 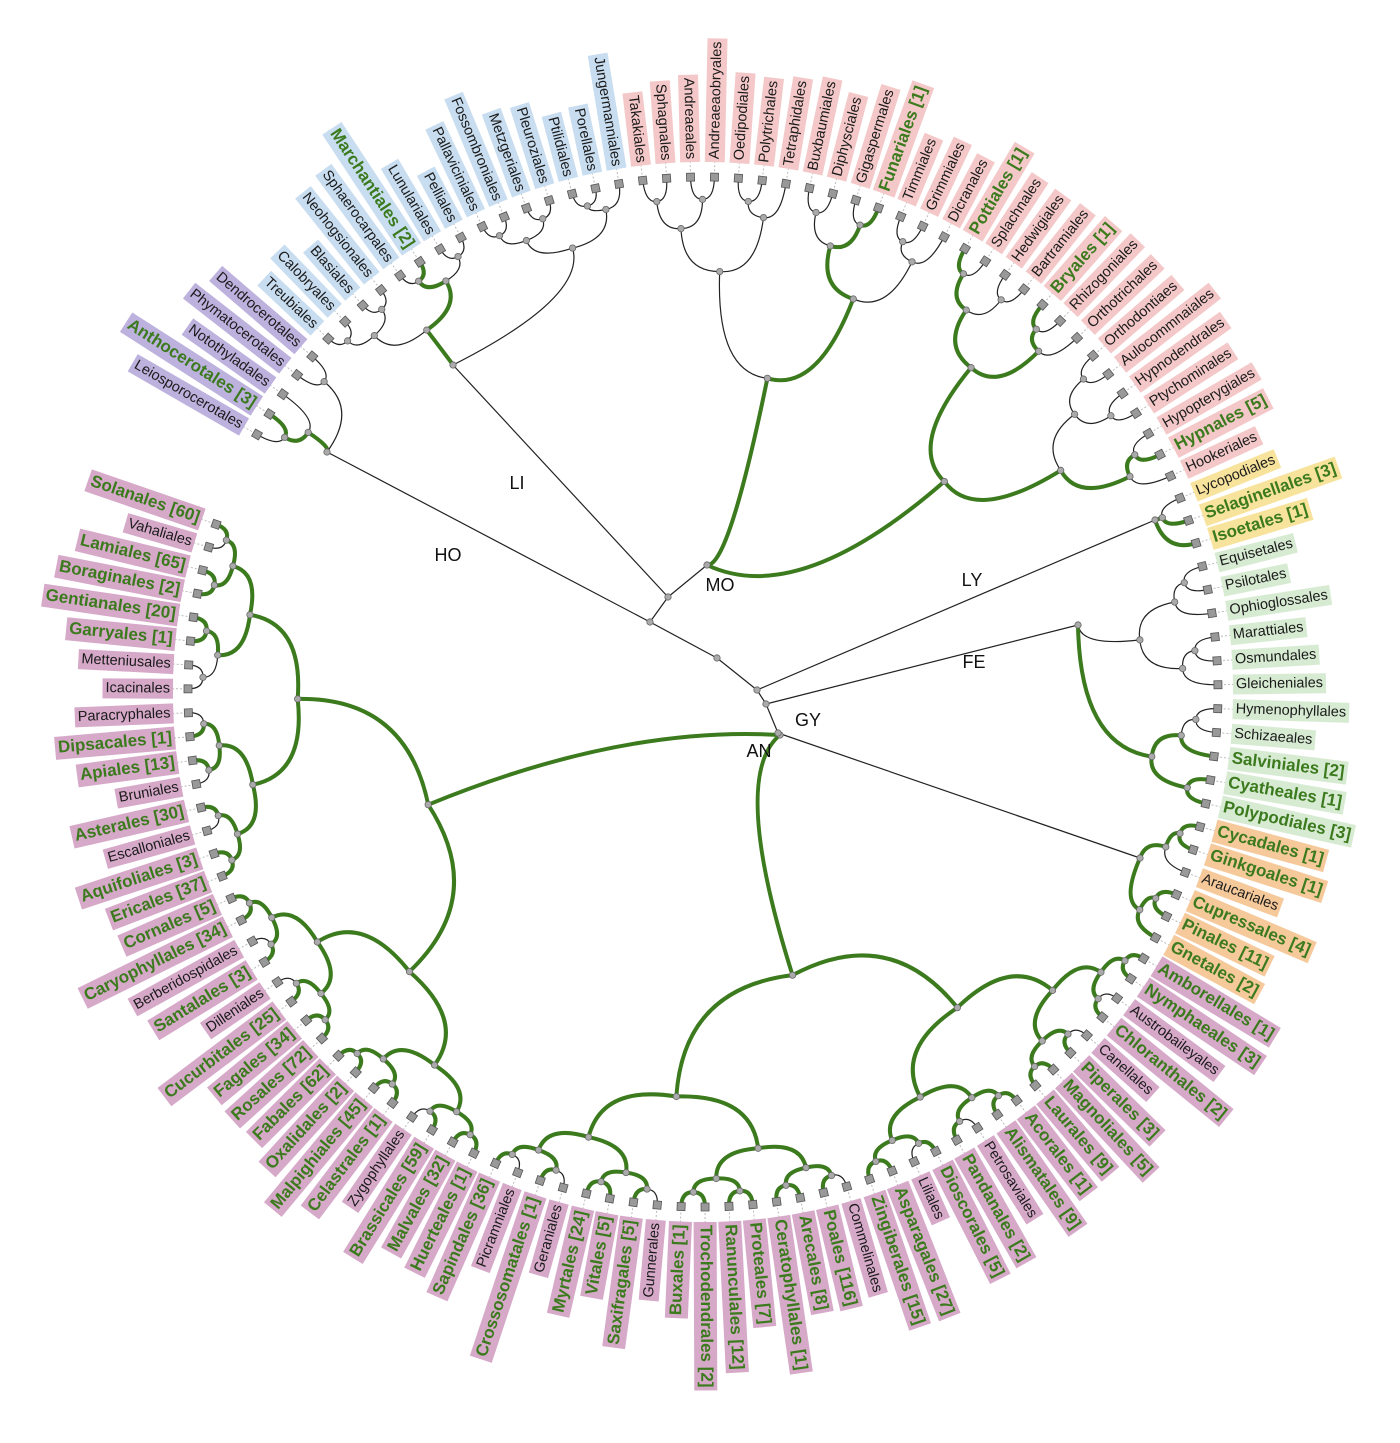 I want to click on backbone-branch, so click(x=772, y=718).